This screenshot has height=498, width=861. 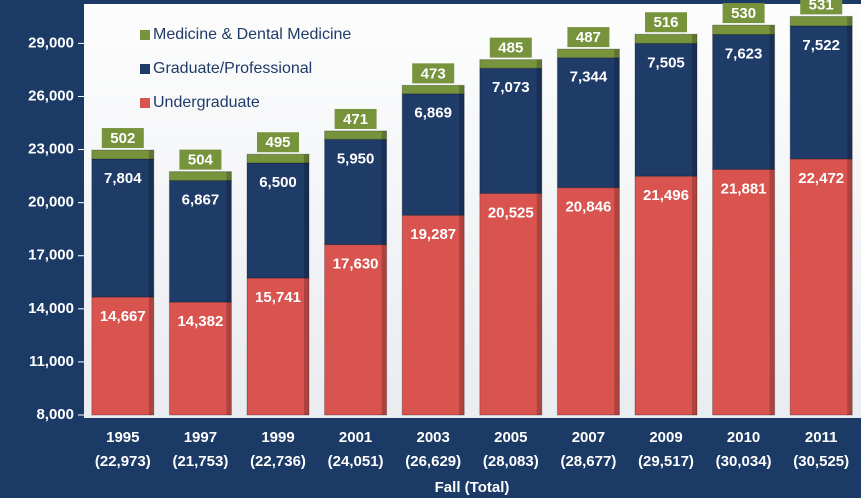 I want to click on data-label: 7,505, so click(x=666, y=62).